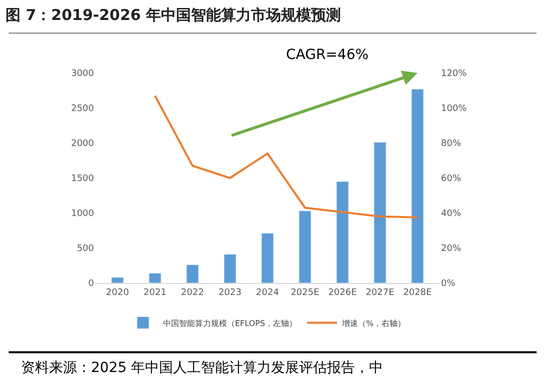 This screenshot has width=548, height=378. What do you see at coordinates (82, 144) in the screenshot?
I see `y-tick-label: 2000` at bounding box center [82, 144].